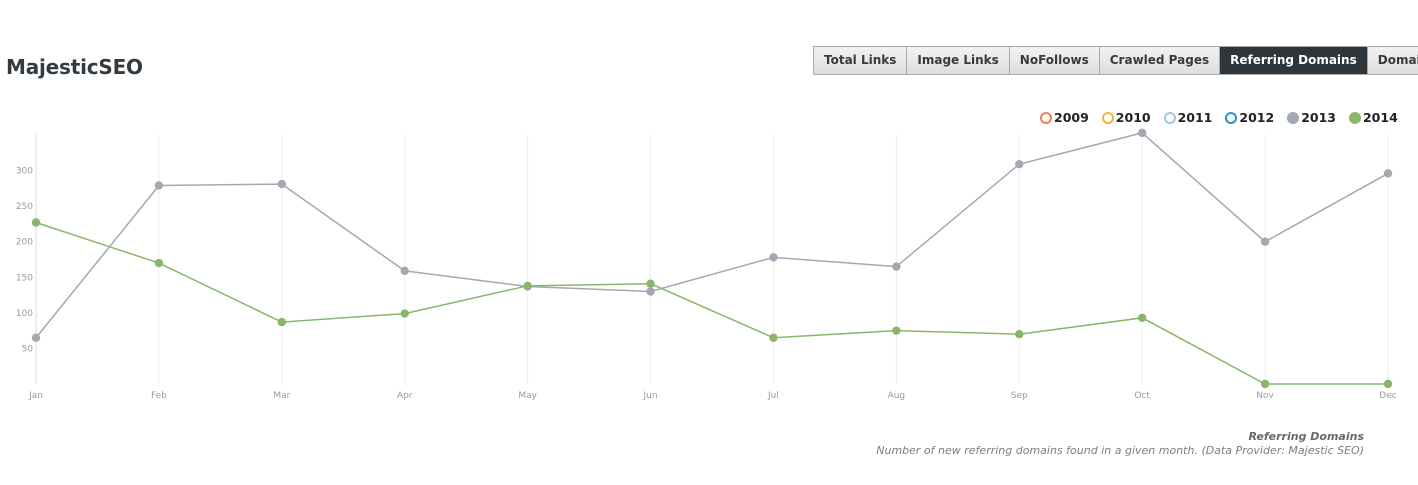  I want to click on legend-item-2013: 2013, so click(1311, 117).